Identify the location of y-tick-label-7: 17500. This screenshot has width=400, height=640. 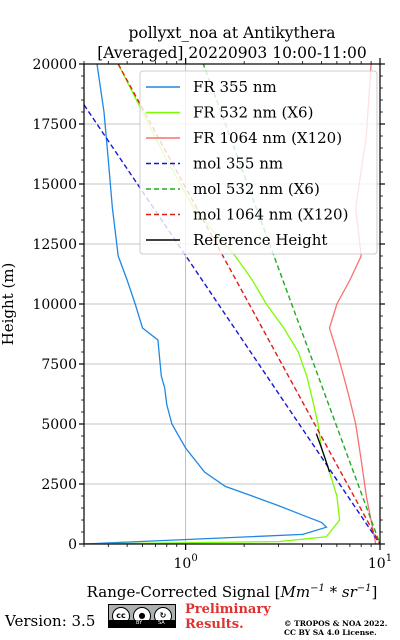
(54, 125).